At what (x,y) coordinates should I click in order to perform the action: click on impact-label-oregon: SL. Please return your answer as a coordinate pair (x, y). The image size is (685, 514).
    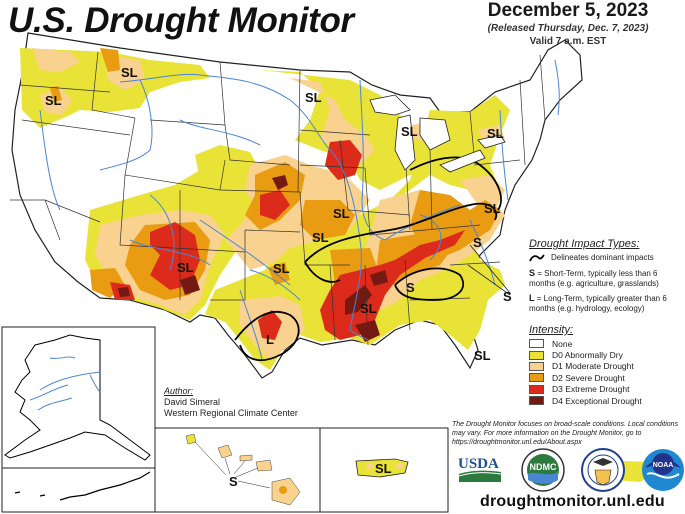
    Looking at the image, I should click on (53, 100).